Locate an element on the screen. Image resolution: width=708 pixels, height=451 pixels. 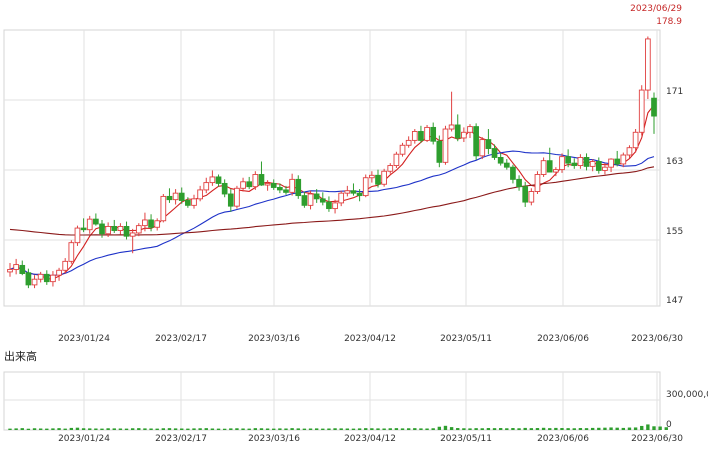
volume-bars is located at coordinates (338, 427).